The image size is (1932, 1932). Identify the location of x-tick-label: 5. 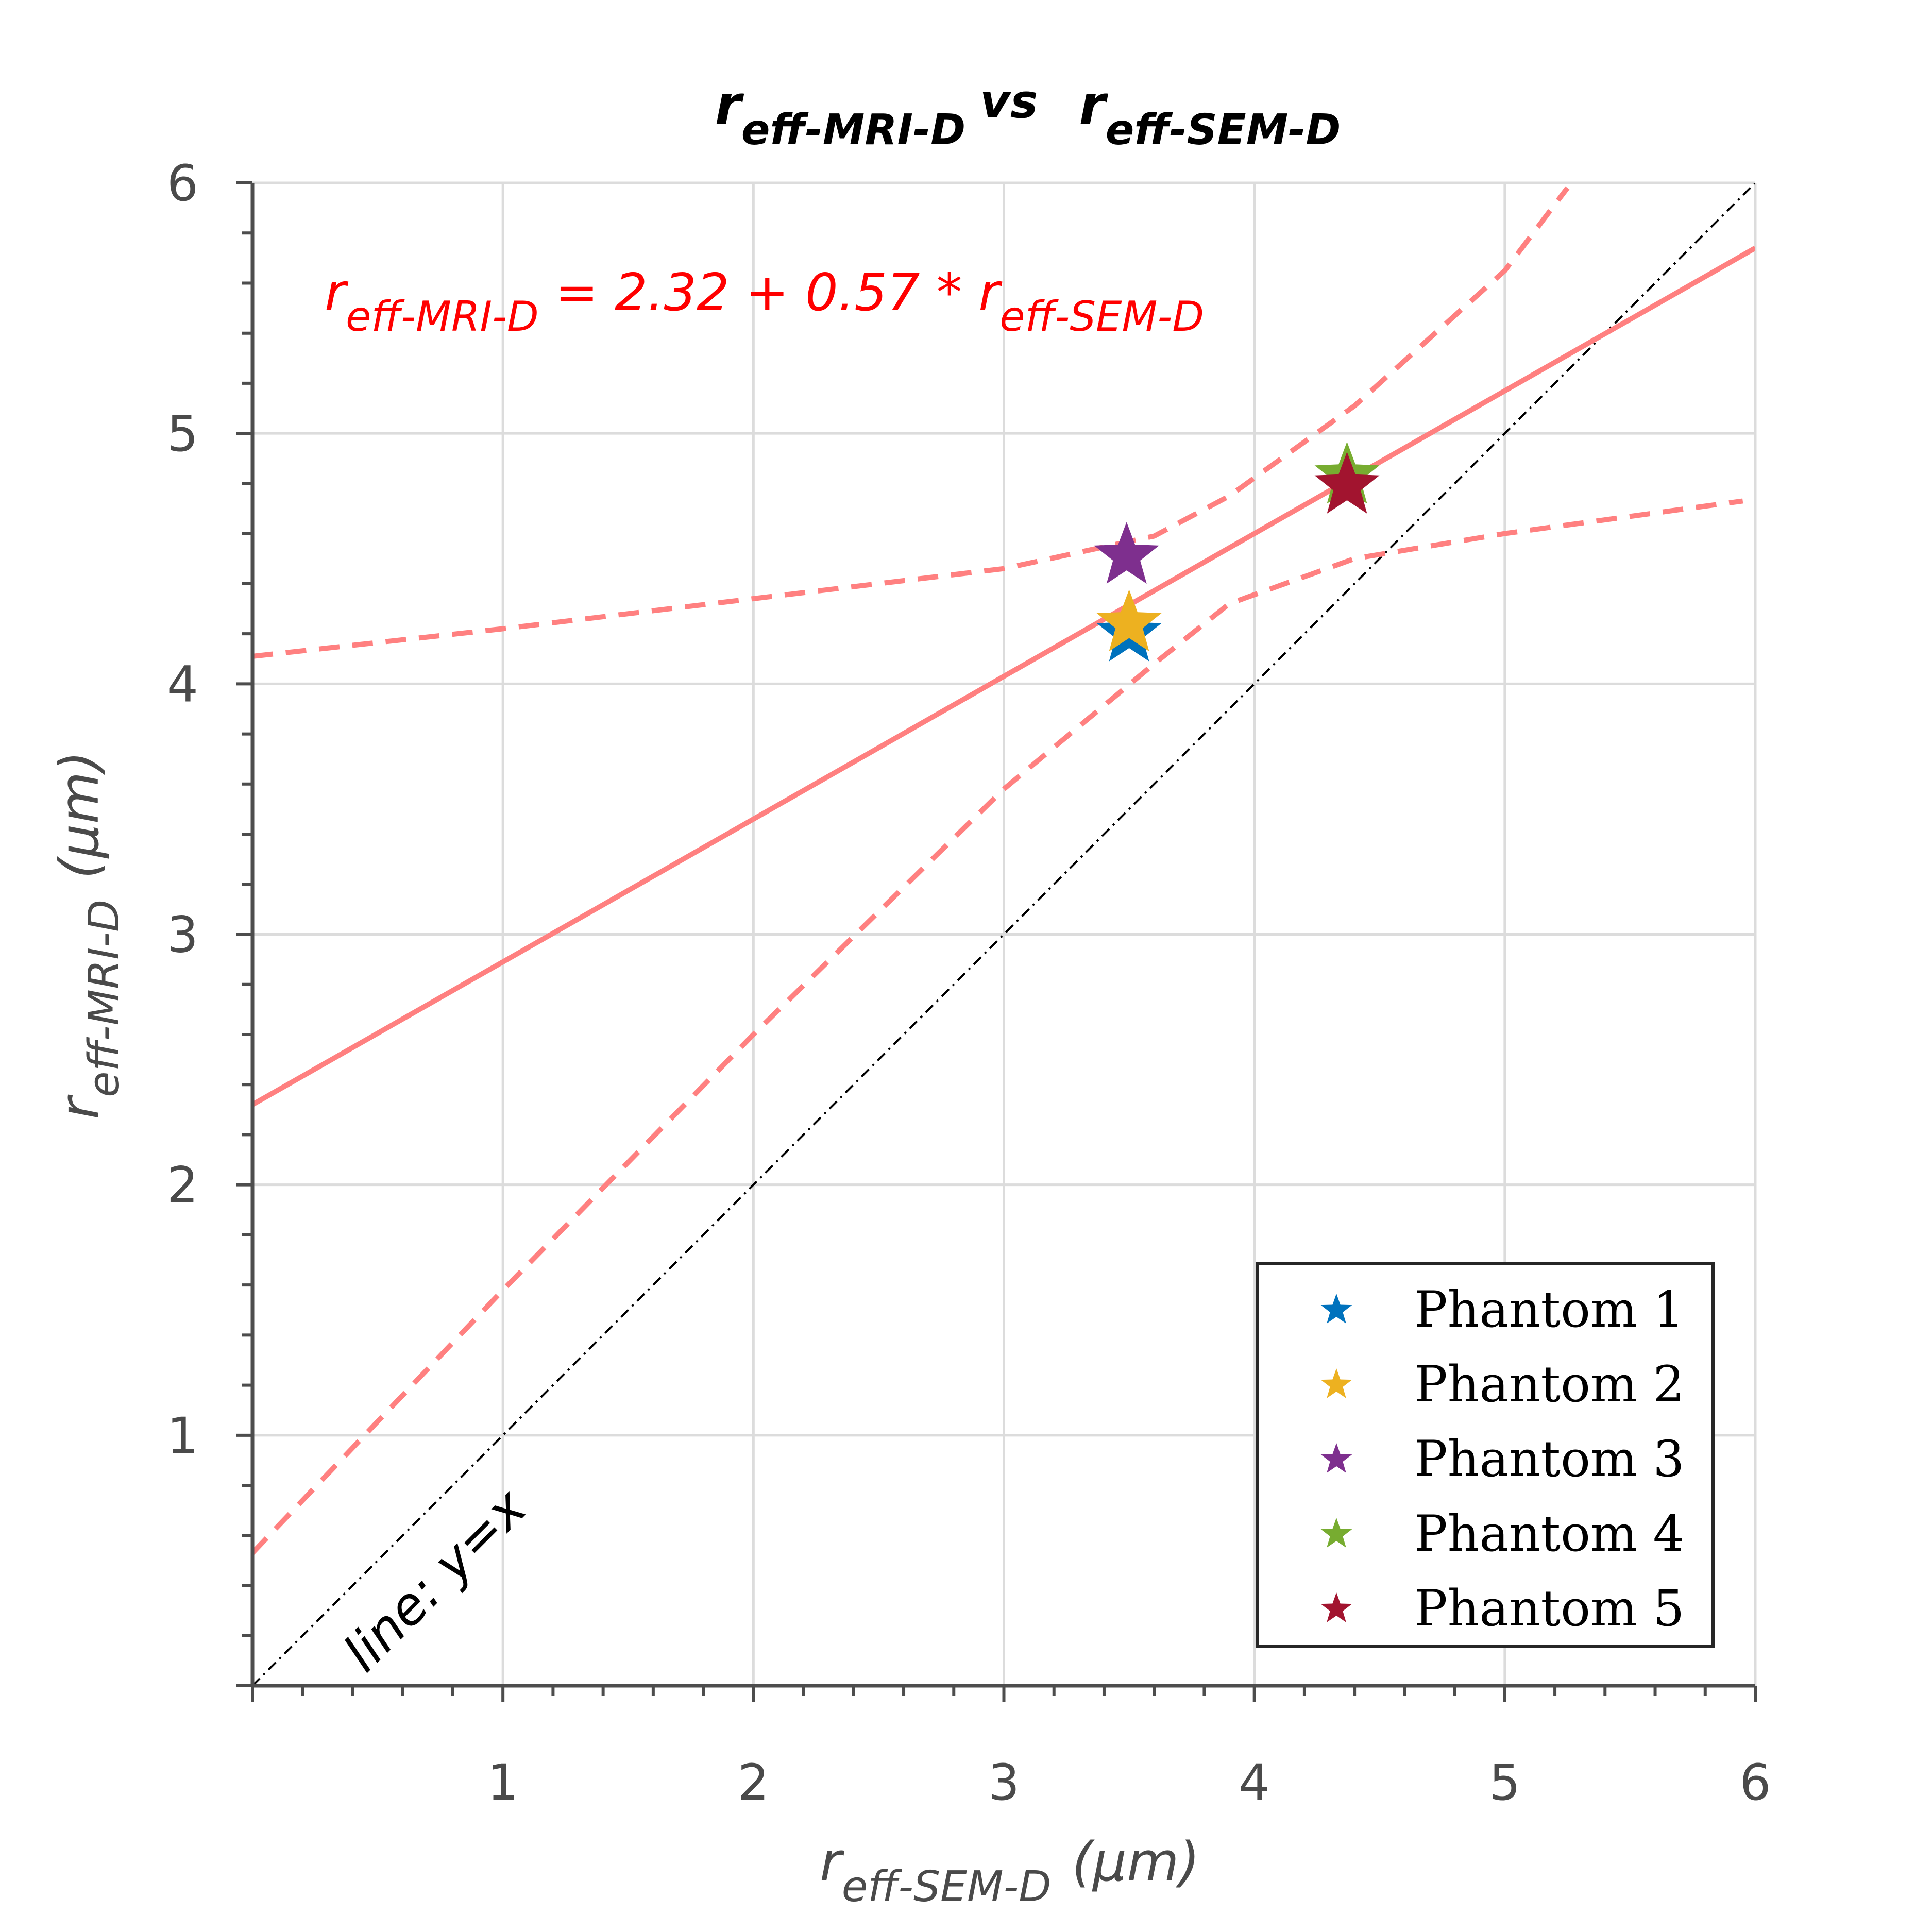
(1504, 1783).